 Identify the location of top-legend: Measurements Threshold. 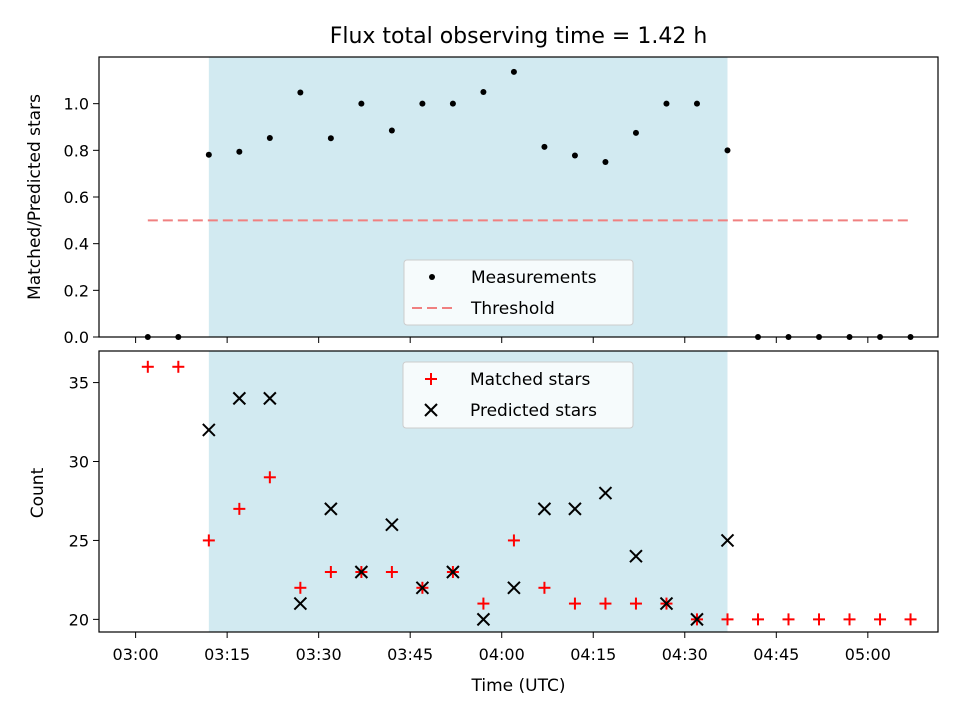
(518, 292).